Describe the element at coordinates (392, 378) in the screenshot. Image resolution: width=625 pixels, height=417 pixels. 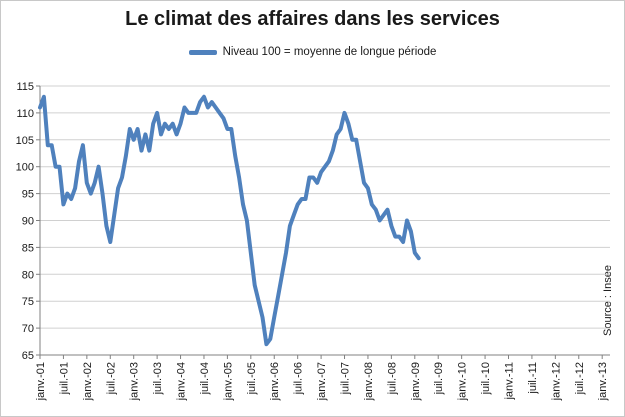
I see `x-tick-label: juil.-08` at that location.